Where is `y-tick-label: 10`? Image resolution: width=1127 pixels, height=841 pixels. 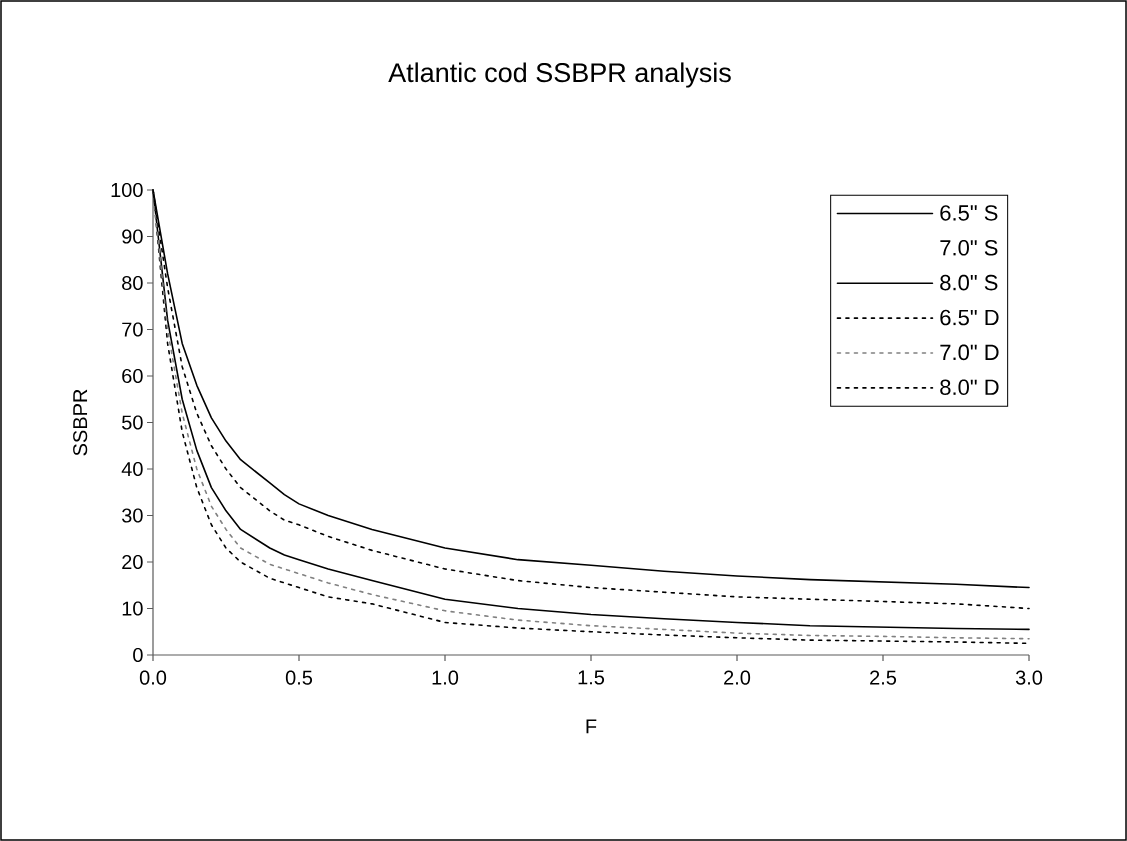 y-tick-label: 10 is located at coordinates (132, 608).